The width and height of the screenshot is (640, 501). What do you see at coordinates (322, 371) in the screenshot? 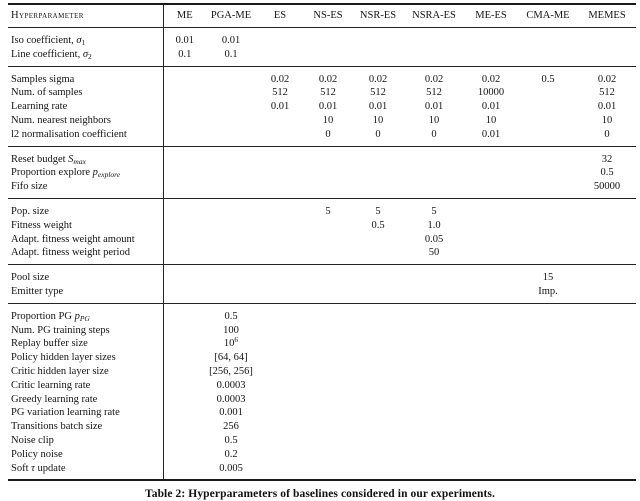
I see `table-row: Critic hidden layer size [256, 256]` at bounding box center [322, 371].